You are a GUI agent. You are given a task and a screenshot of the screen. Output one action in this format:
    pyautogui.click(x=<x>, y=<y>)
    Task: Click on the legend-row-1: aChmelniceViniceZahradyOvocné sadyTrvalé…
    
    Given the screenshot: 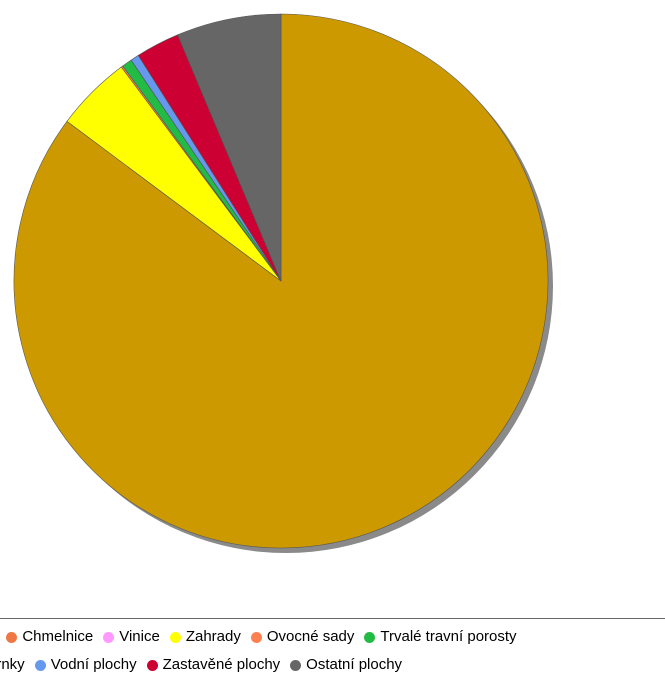 What is the action you would take?
    pyautogui.click(x=262, y=637)
    